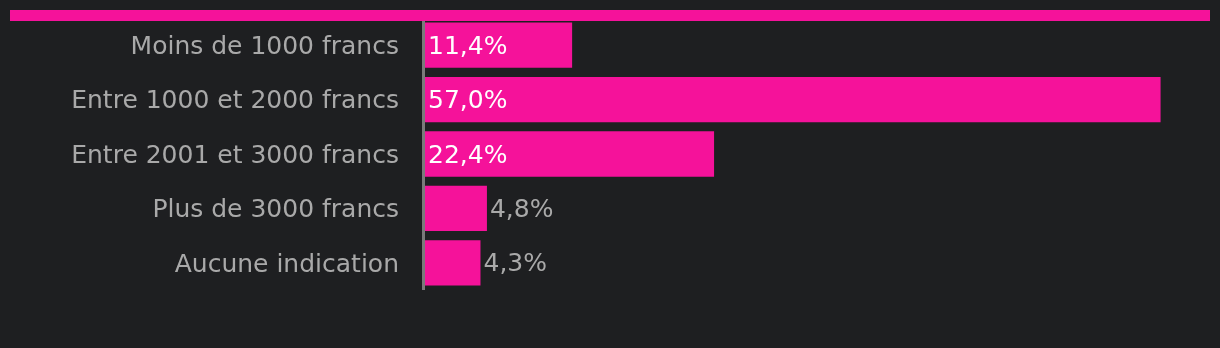 The width and height of the screenshot is (1220, 348). What do you see at coordinates (235, 154) in the screenshot?
I see `y-tick-label: Entre 2001 et 3000 francs` at bounding box center [235, 154].